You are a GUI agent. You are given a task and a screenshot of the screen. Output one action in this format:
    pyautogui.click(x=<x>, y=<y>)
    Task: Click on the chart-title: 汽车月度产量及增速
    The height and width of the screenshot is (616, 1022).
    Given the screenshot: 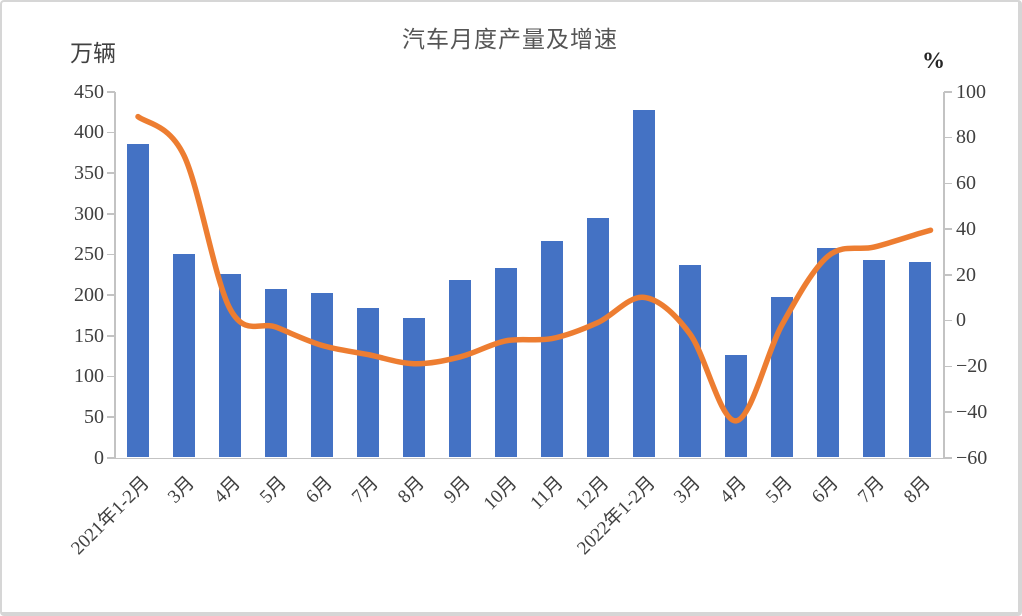 What is the action you would take?
    pyautogui.click(x=510, y=39)
    